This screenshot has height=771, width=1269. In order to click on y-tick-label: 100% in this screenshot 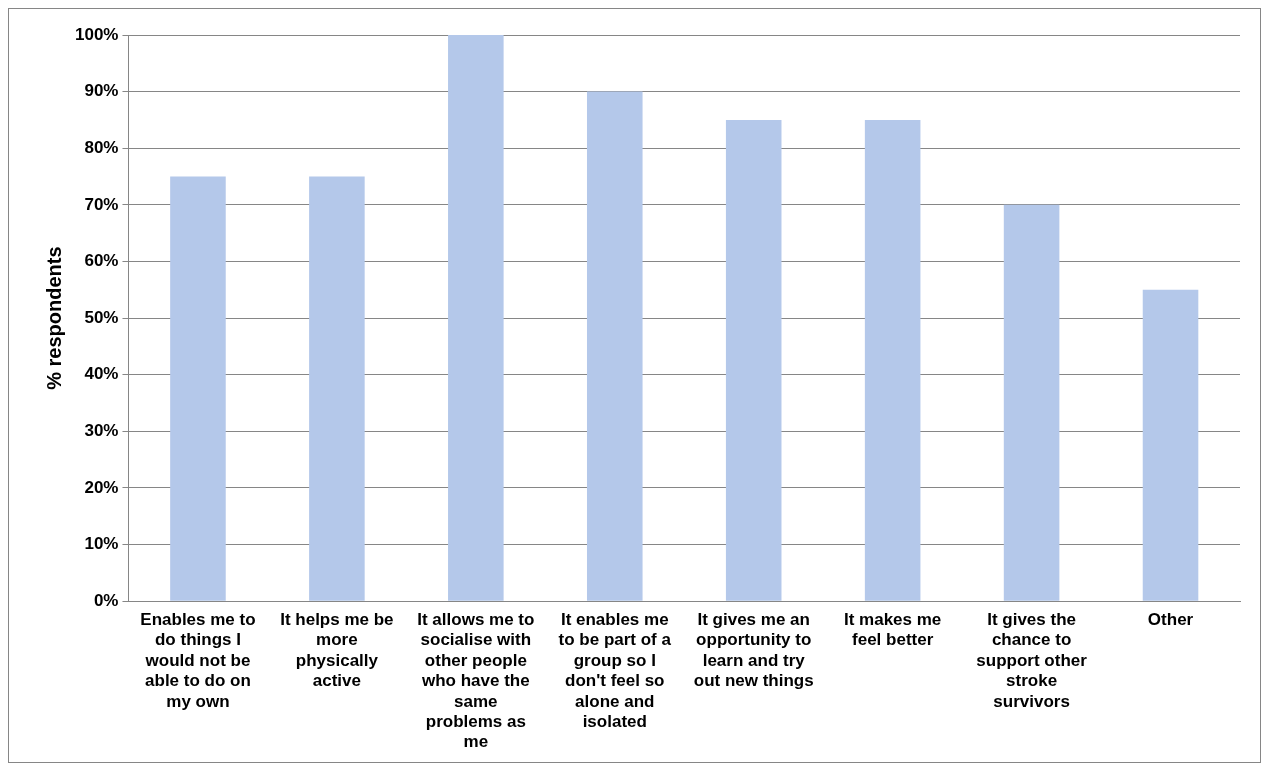, I will do `click(97, 34)`.